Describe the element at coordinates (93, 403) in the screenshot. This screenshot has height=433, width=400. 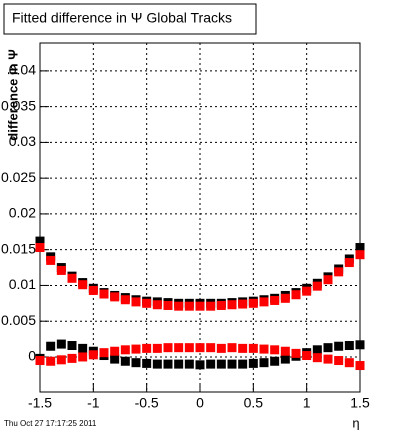
I see `x-tick-label: -1` at that location.